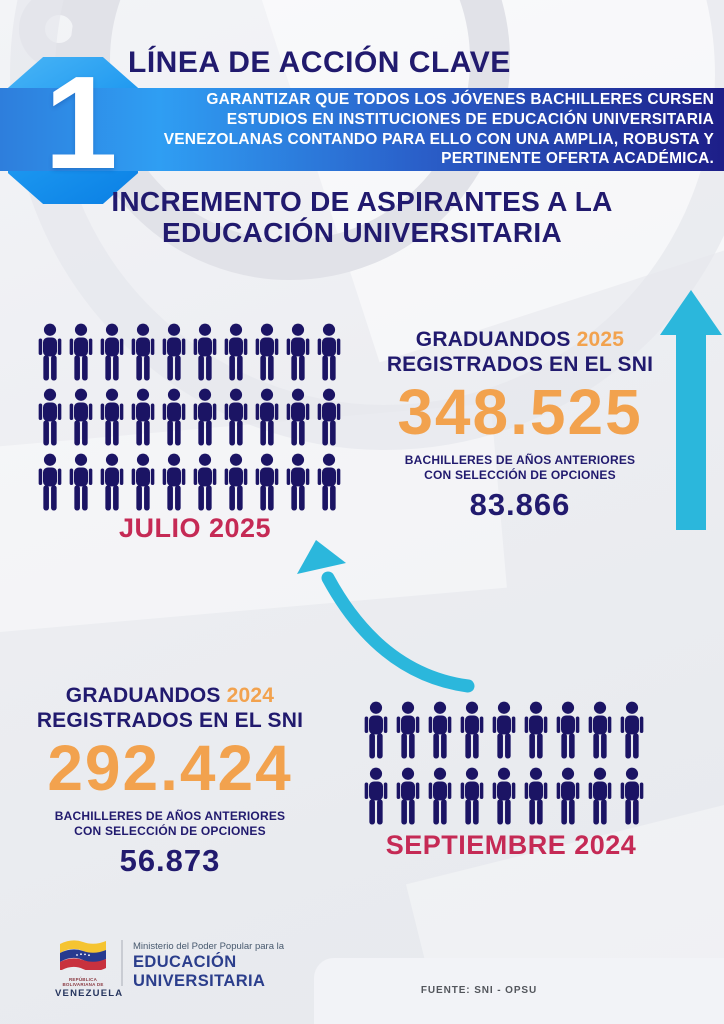 This screenshot has width=724, height=1024. Describe the element at coordinates (504, 763) in the screenshot. I see `pictogram-septiembre-2024` at that location.